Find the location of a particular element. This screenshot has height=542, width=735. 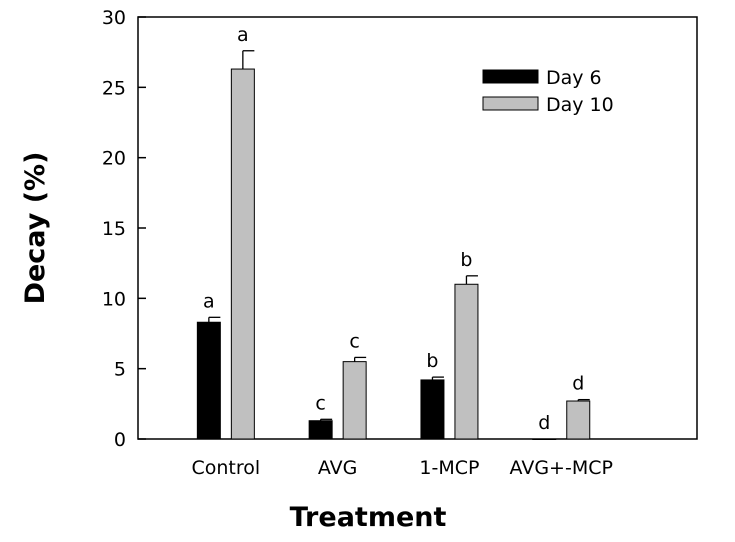

legend: Day 6 Day 10 is located at coordinates (548, 91).